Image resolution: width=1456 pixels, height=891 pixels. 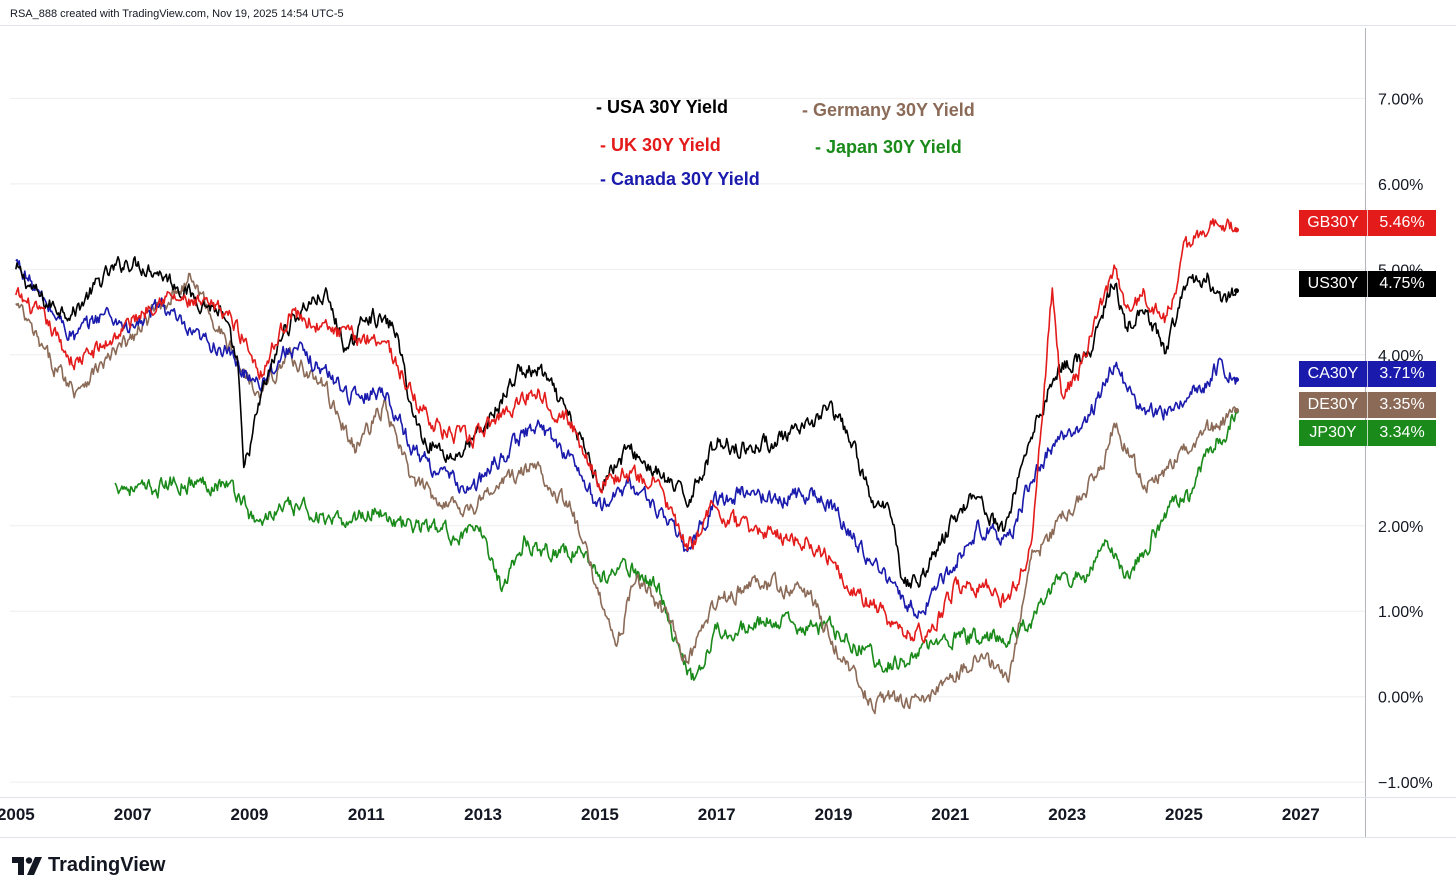 I want to click on badge-ticker: DE30Y, so click(x=1333, y=405).